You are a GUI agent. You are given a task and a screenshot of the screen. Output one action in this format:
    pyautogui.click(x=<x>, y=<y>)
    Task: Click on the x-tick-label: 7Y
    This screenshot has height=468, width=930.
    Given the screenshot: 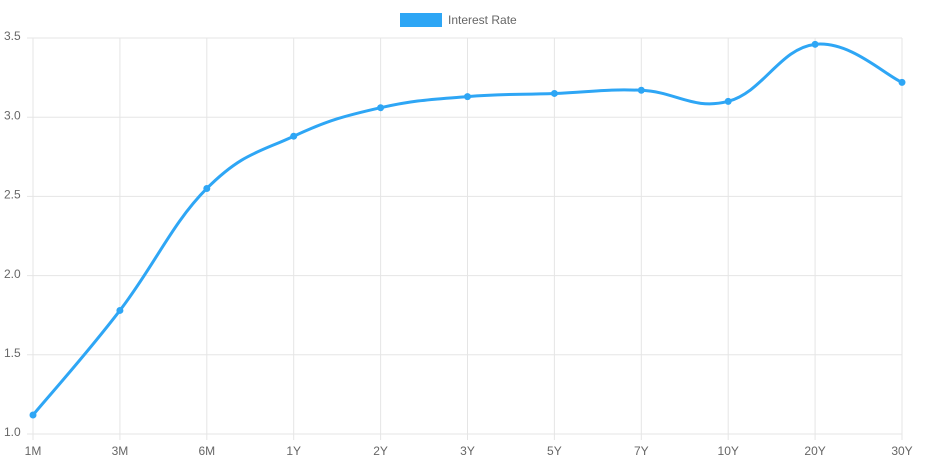 What is the action you would take?
    pyautogui.click(x=641, y=451)
    